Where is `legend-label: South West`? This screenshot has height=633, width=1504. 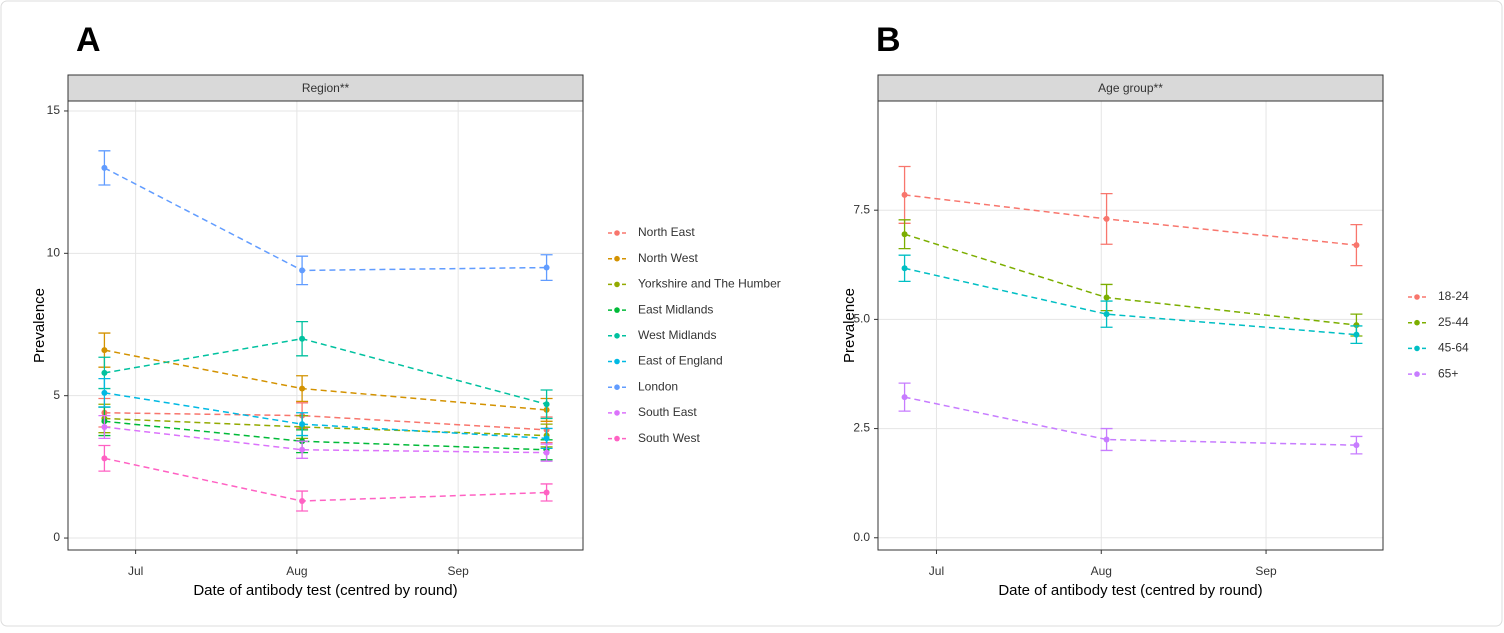
legend-label: South West is located at coordinates (669, 438).